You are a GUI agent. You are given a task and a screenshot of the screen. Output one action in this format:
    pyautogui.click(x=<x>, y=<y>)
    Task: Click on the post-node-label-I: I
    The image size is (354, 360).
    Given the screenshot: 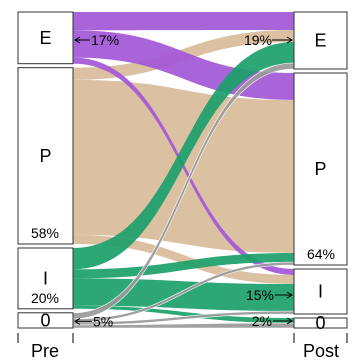 What is the action you would take?
    pyautogui.click(x=320, y=292)
    